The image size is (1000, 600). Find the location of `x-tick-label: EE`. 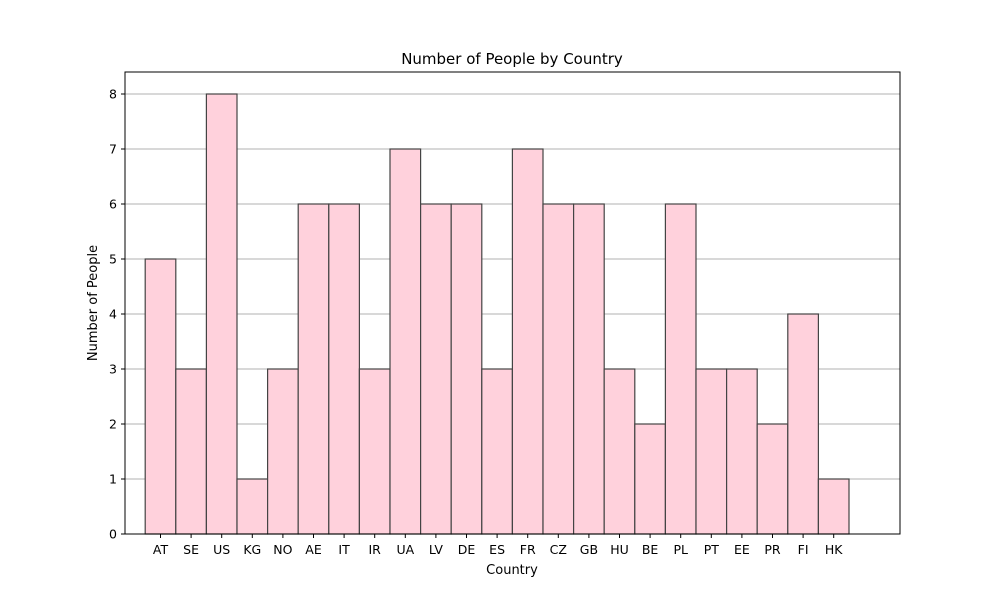

x-tick-label: EE is located at coordinates (742, 549).